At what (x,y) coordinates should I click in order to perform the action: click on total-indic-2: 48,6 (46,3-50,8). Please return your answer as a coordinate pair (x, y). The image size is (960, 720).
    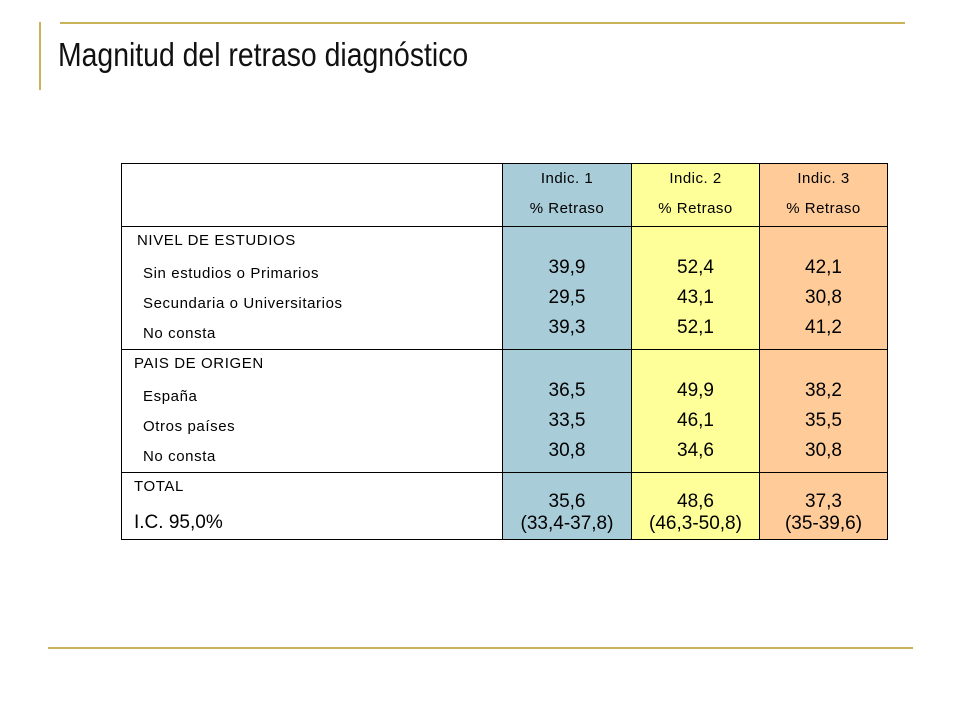
    Looking at the image, I should click on (695, 506).